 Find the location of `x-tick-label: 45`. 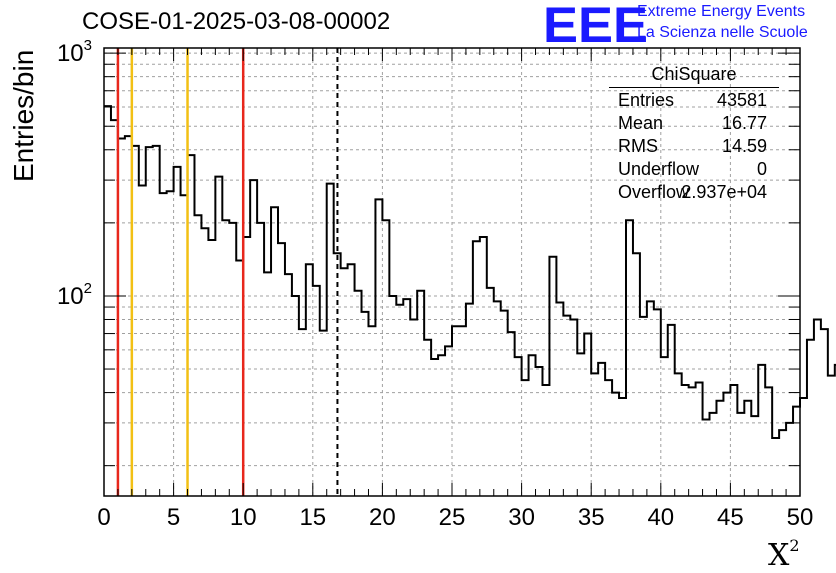

x-tick-label: 45 is located at coordinates (730, 517).